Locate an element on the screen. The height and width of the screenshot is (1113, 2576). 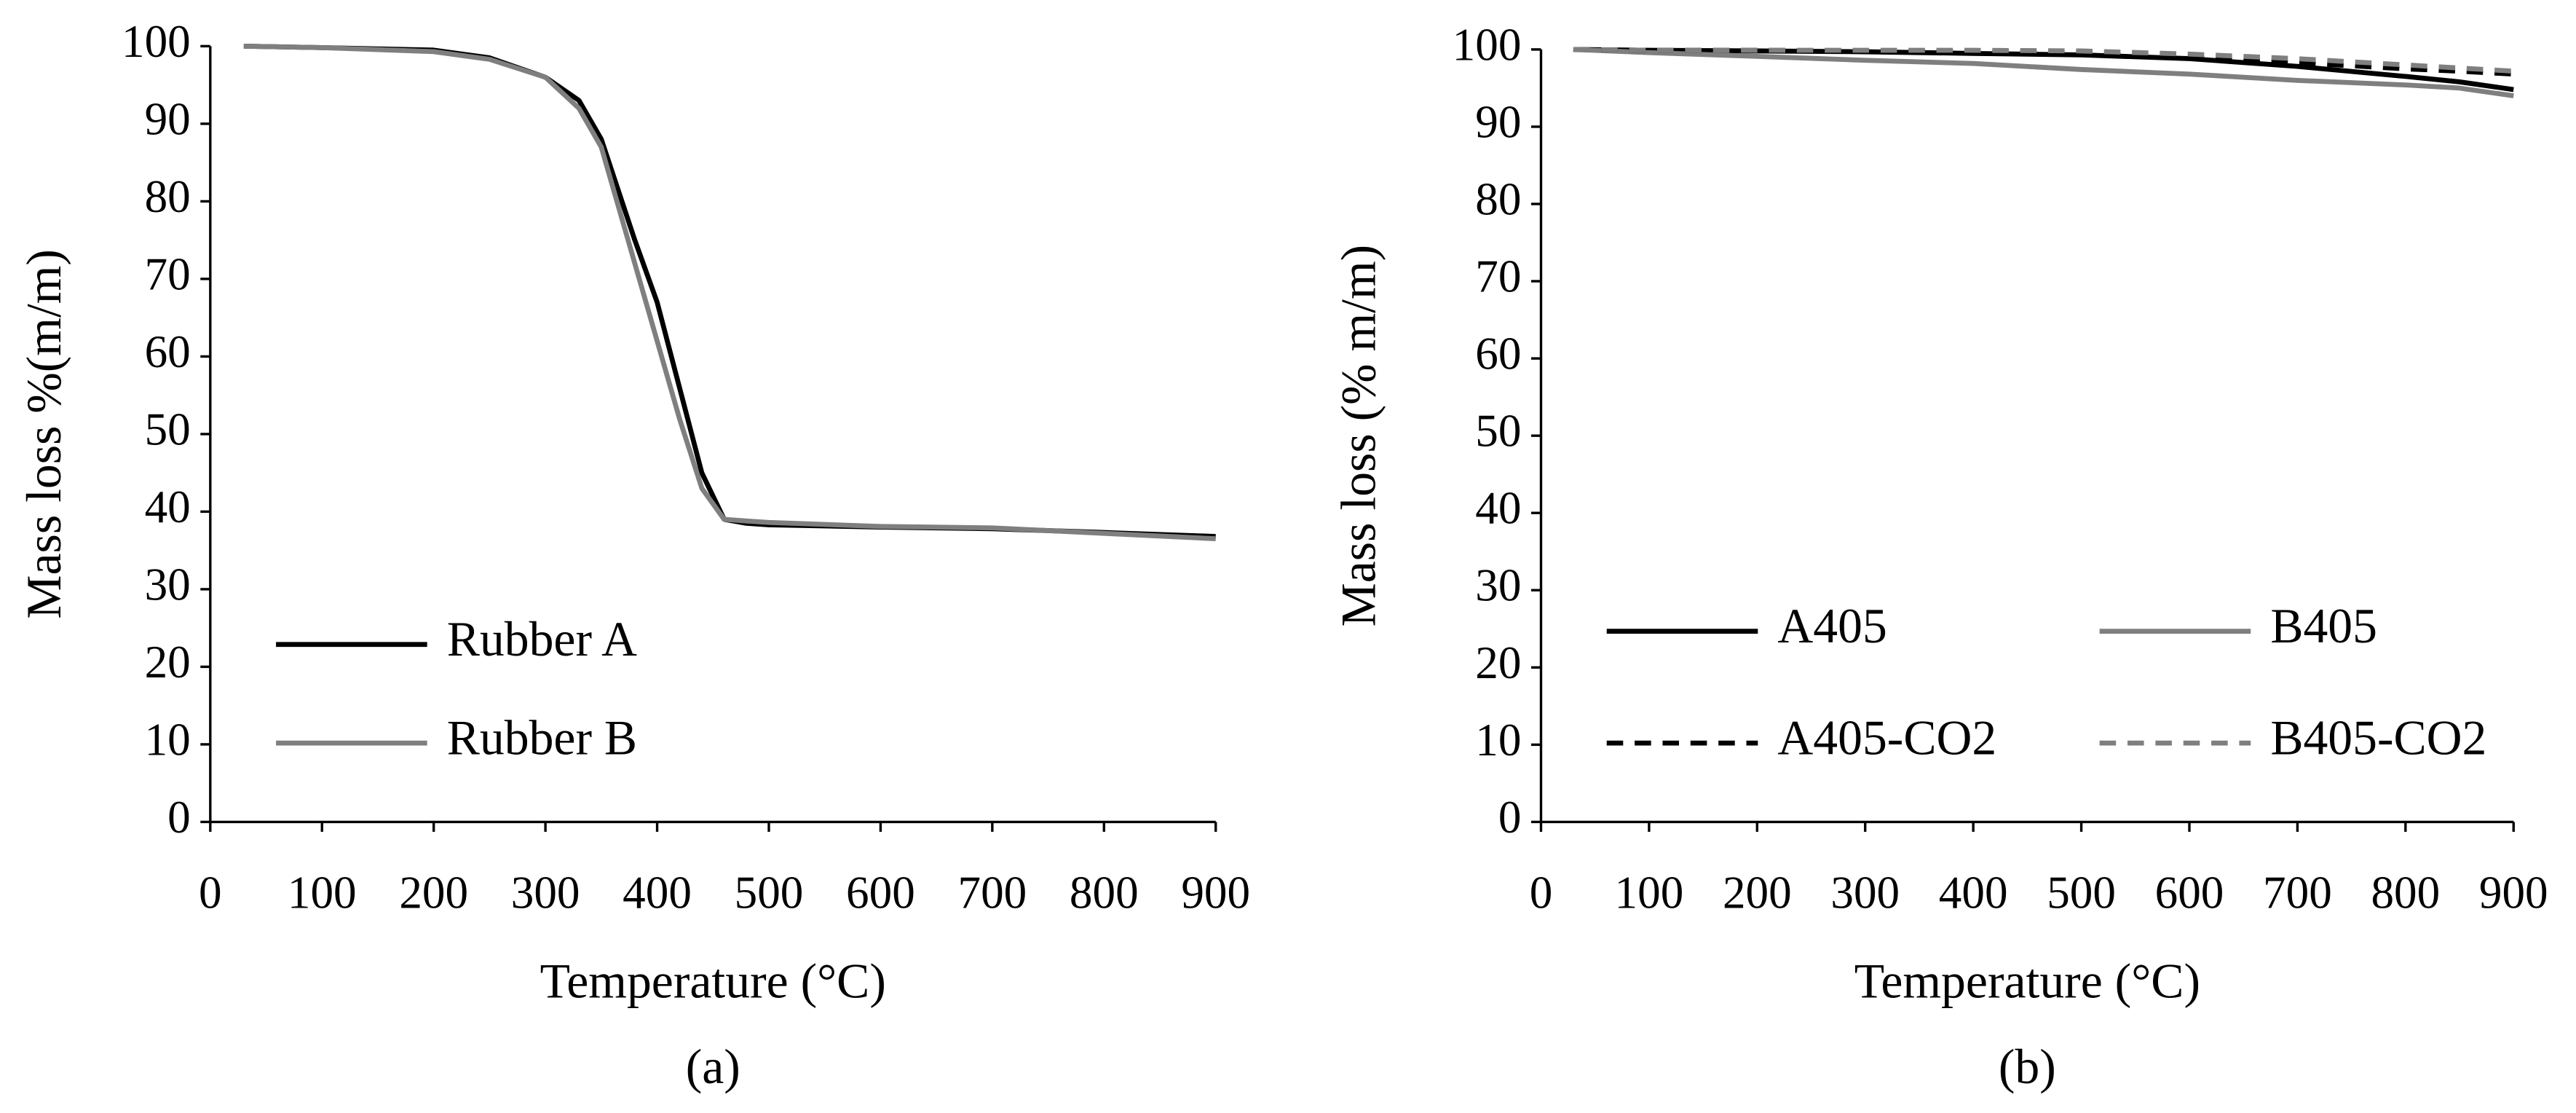
panel-caption: (a) is located at coordinates (713, 1066).